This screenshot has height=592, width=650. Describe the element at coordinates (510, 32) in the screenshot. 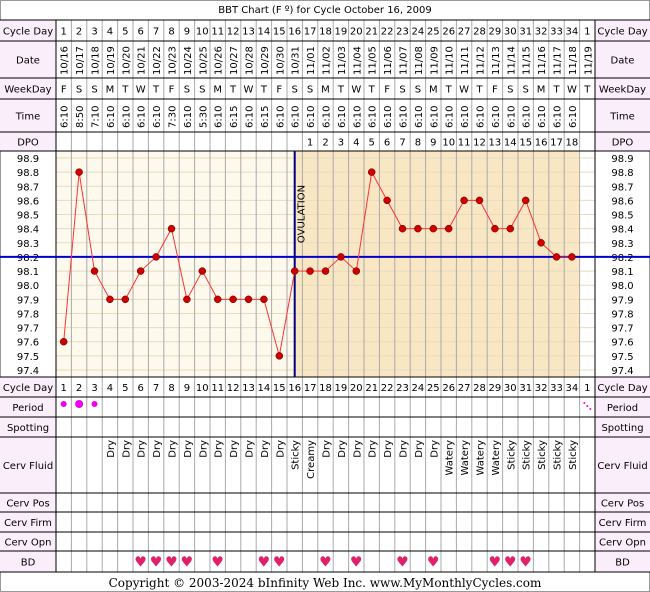

I see `cycle-day-cell: 30` at that location.